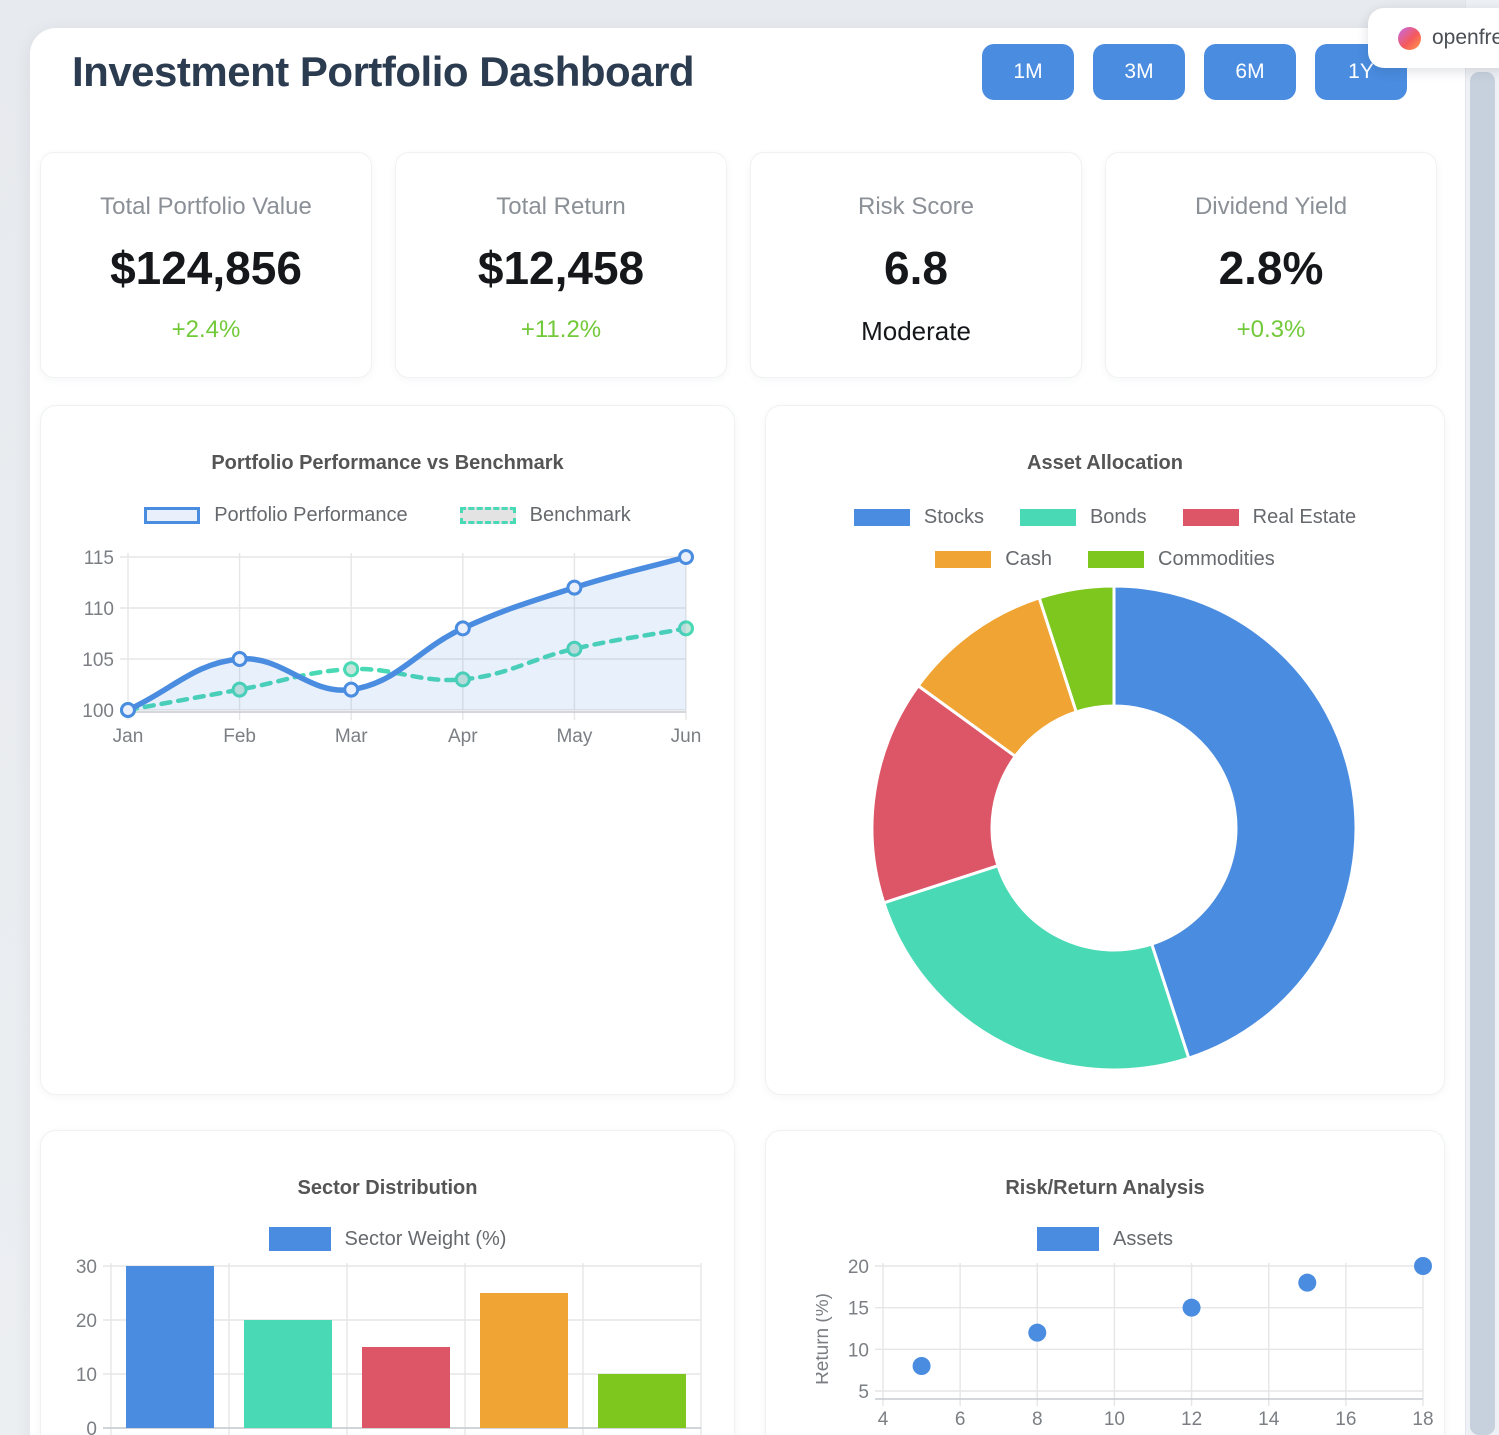  Describe the element at coordinates (686, 736) in the screenshot. I see `svg-text: Jun` at that location.